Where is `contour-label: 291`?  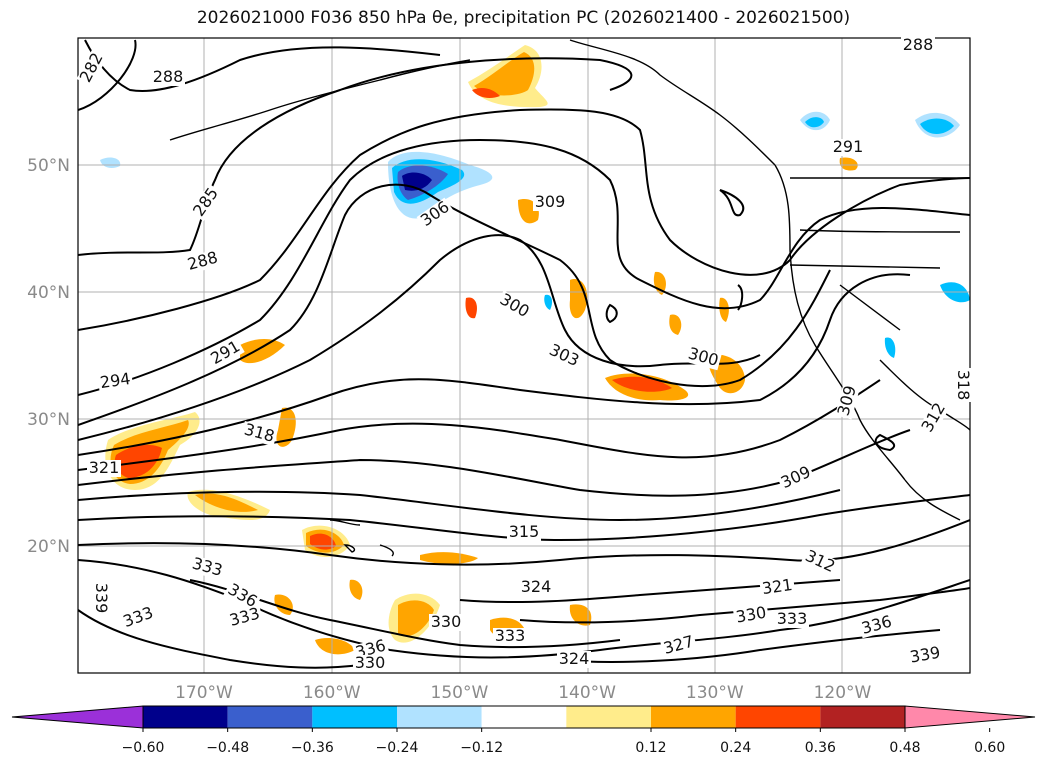 contour-label: 291 is located at coordinates (848, 146).